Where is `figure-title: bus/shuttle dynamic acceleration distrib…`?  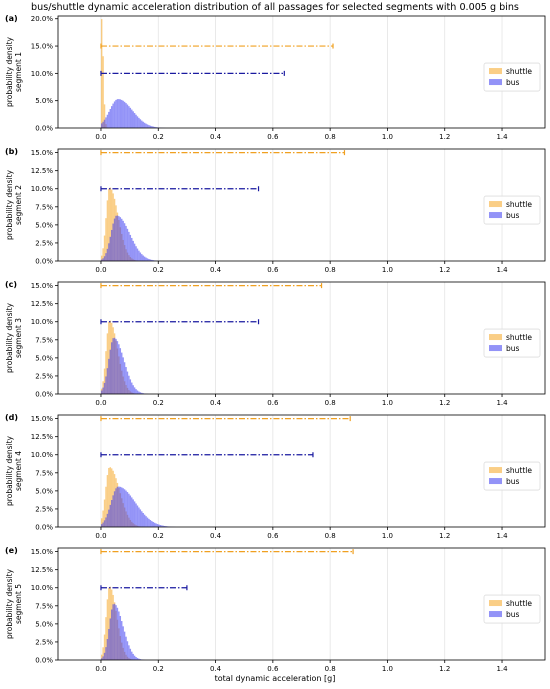 figure-title: bus/shuttle dynamic acceleration distrib… is located at coordinates (275, 7).